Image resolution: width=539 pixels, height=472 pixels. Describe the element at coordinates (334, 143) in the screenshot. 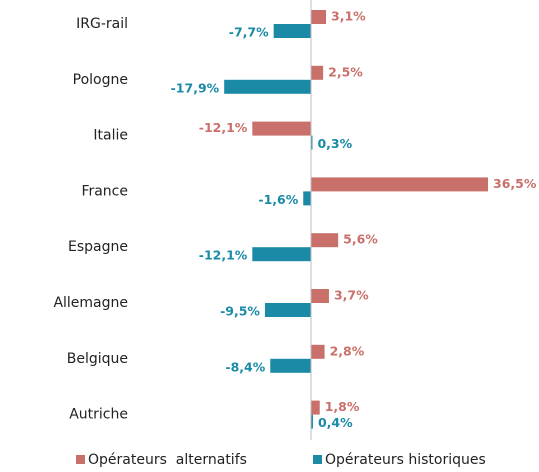

I see `value-label: 0,3%` at that location.